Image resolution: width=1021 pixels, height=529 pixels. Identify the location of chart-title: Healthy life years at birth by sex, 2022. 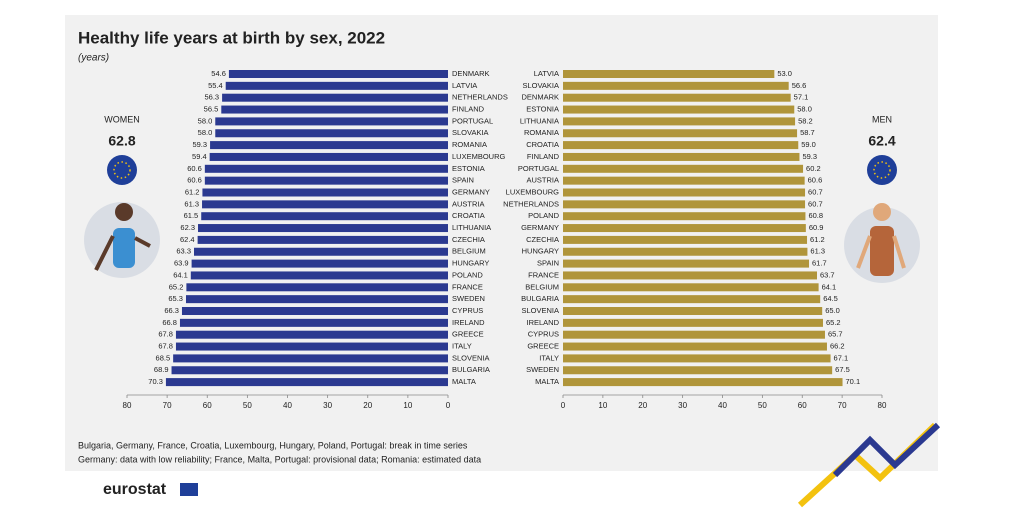
(231, 37).